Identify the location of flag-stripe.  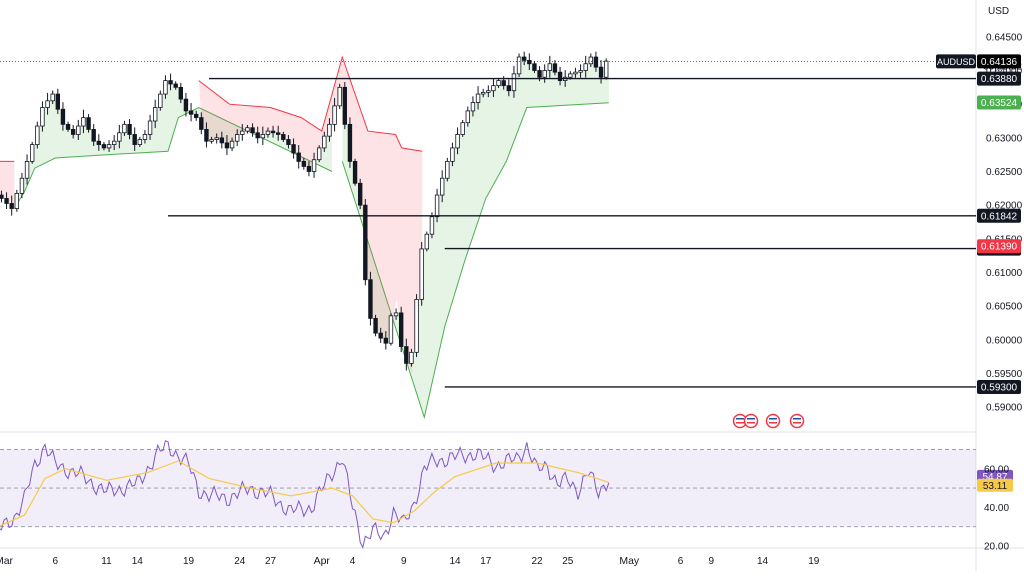
(751, 423).